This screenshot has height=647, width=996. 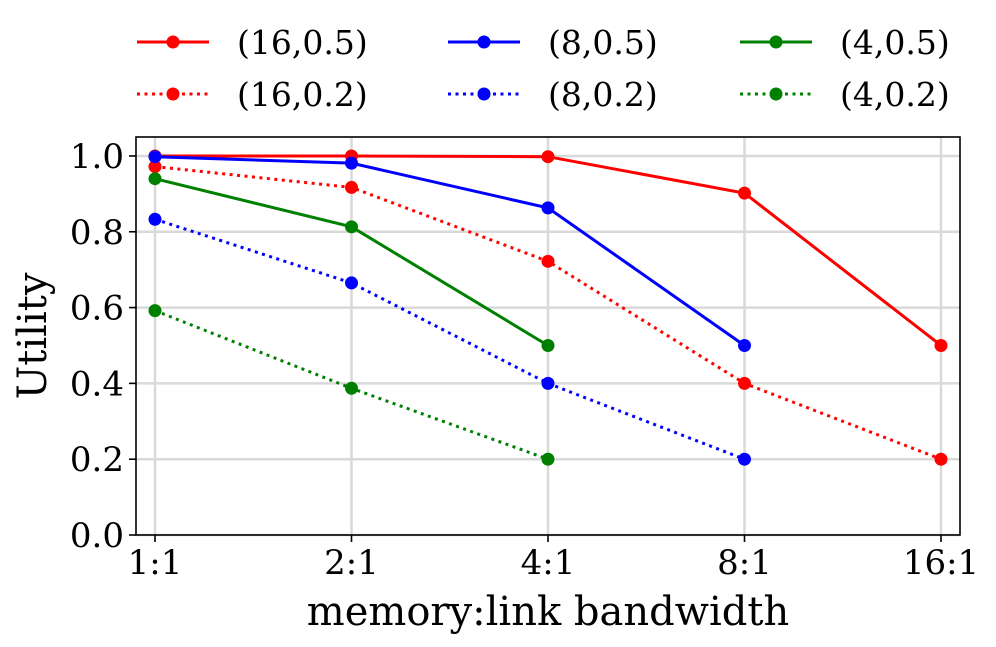 I want to click on y-tick-label: 0.4, so click(x=97, y=384).